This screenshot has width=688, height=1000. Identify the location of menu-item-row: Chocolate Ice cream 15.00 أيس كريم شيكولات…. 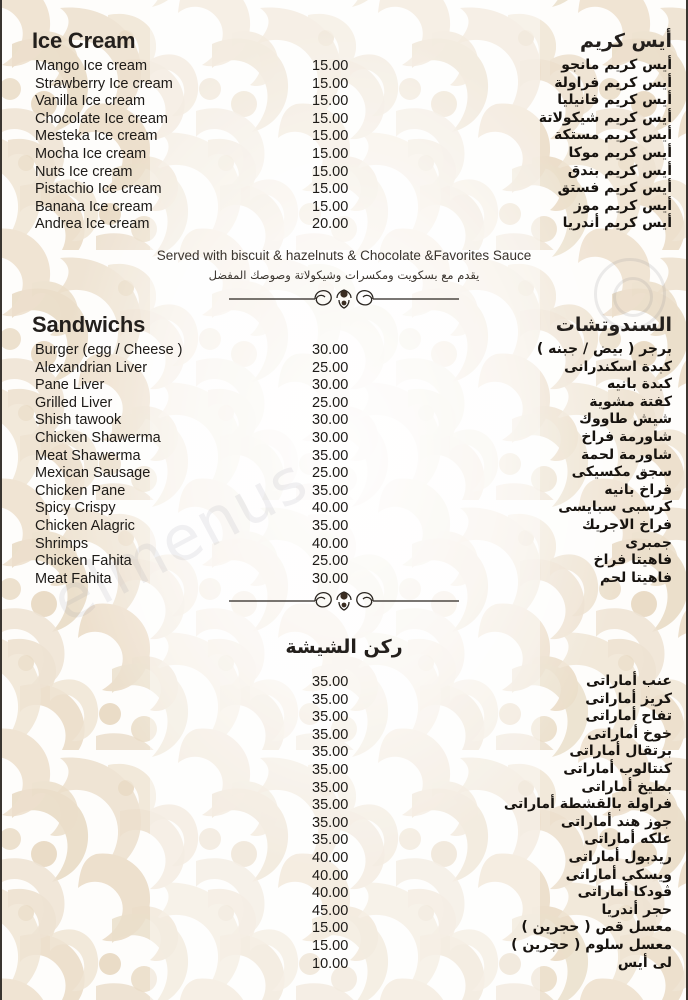
(344, 119).